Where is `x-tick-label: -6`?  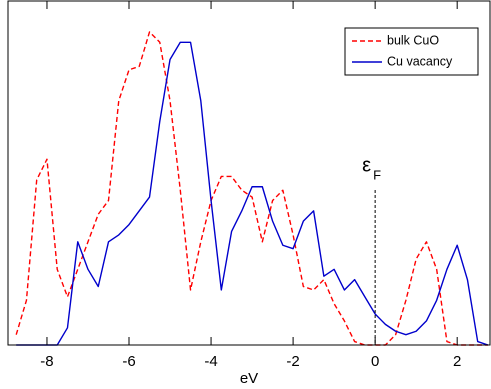
x-tick-label: -6 is located at coordinates (128, 361).